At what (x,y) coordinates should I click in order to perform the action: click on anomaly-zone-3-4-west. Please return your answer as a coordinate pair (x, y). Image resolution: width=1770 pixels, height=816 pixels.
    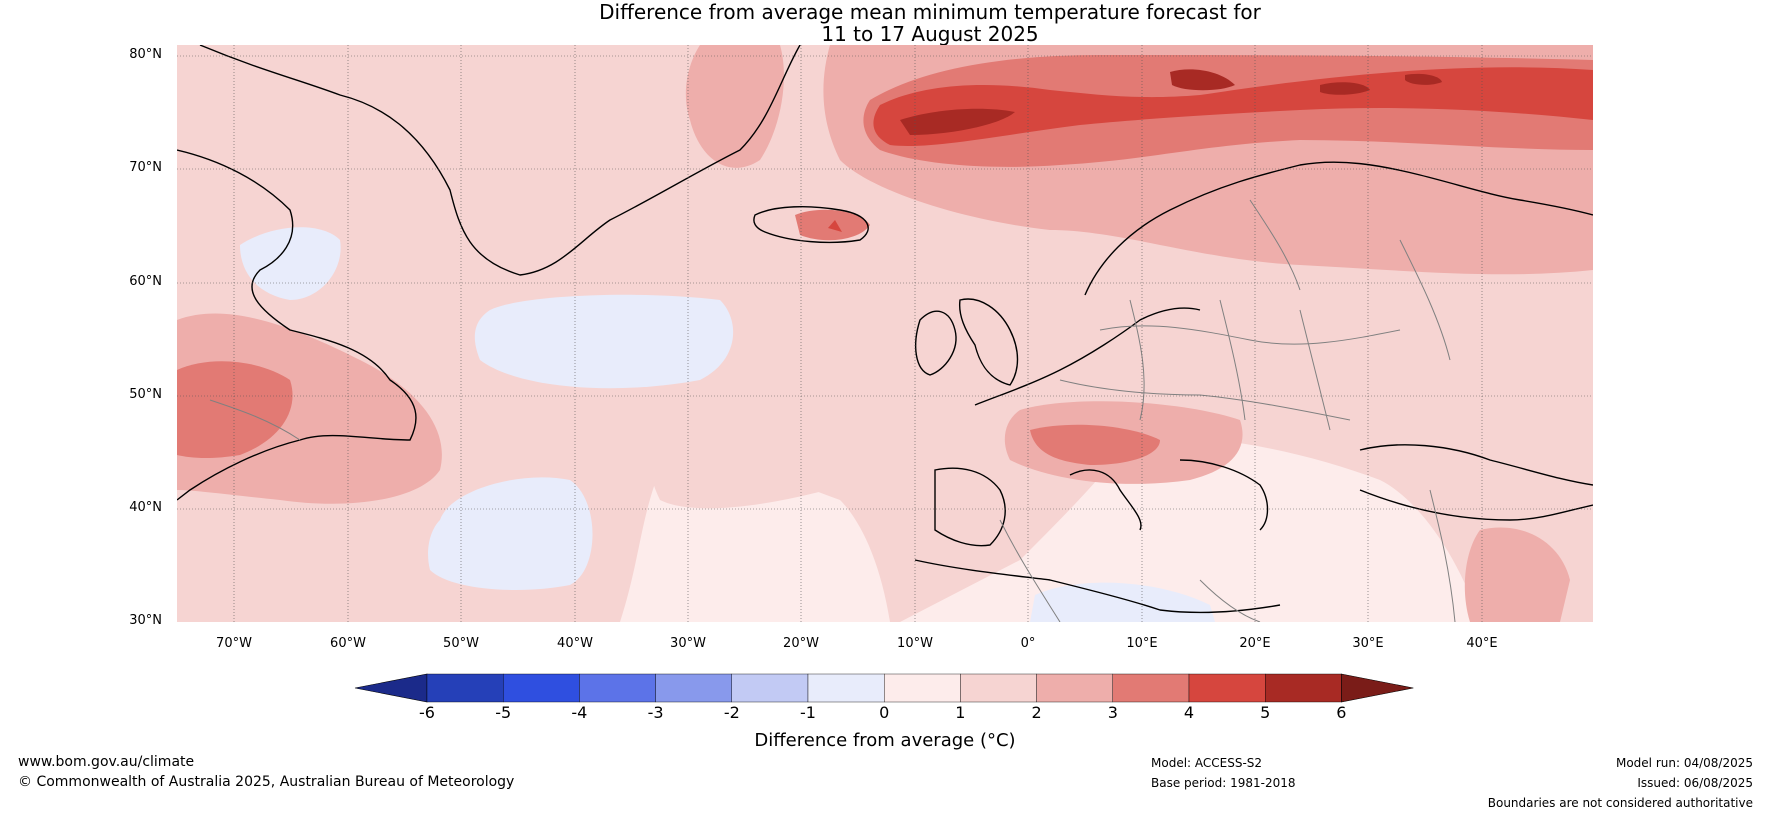
    Looking at the image, I should click on (235, 410).